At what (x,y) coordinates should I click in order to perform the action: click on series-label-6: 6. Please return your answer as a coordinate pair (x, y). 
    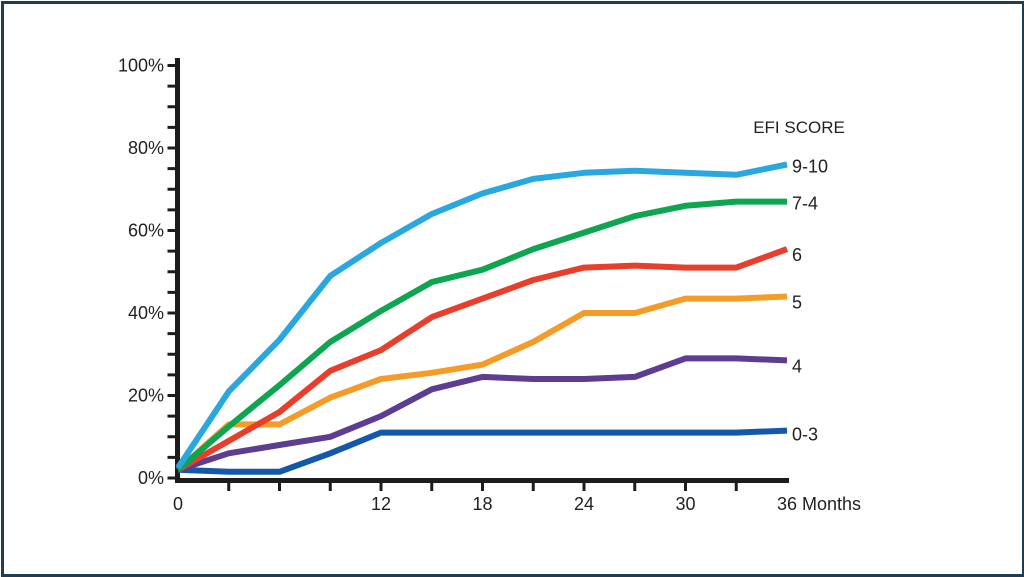
    Looking at the image, I should click on (797, 255).